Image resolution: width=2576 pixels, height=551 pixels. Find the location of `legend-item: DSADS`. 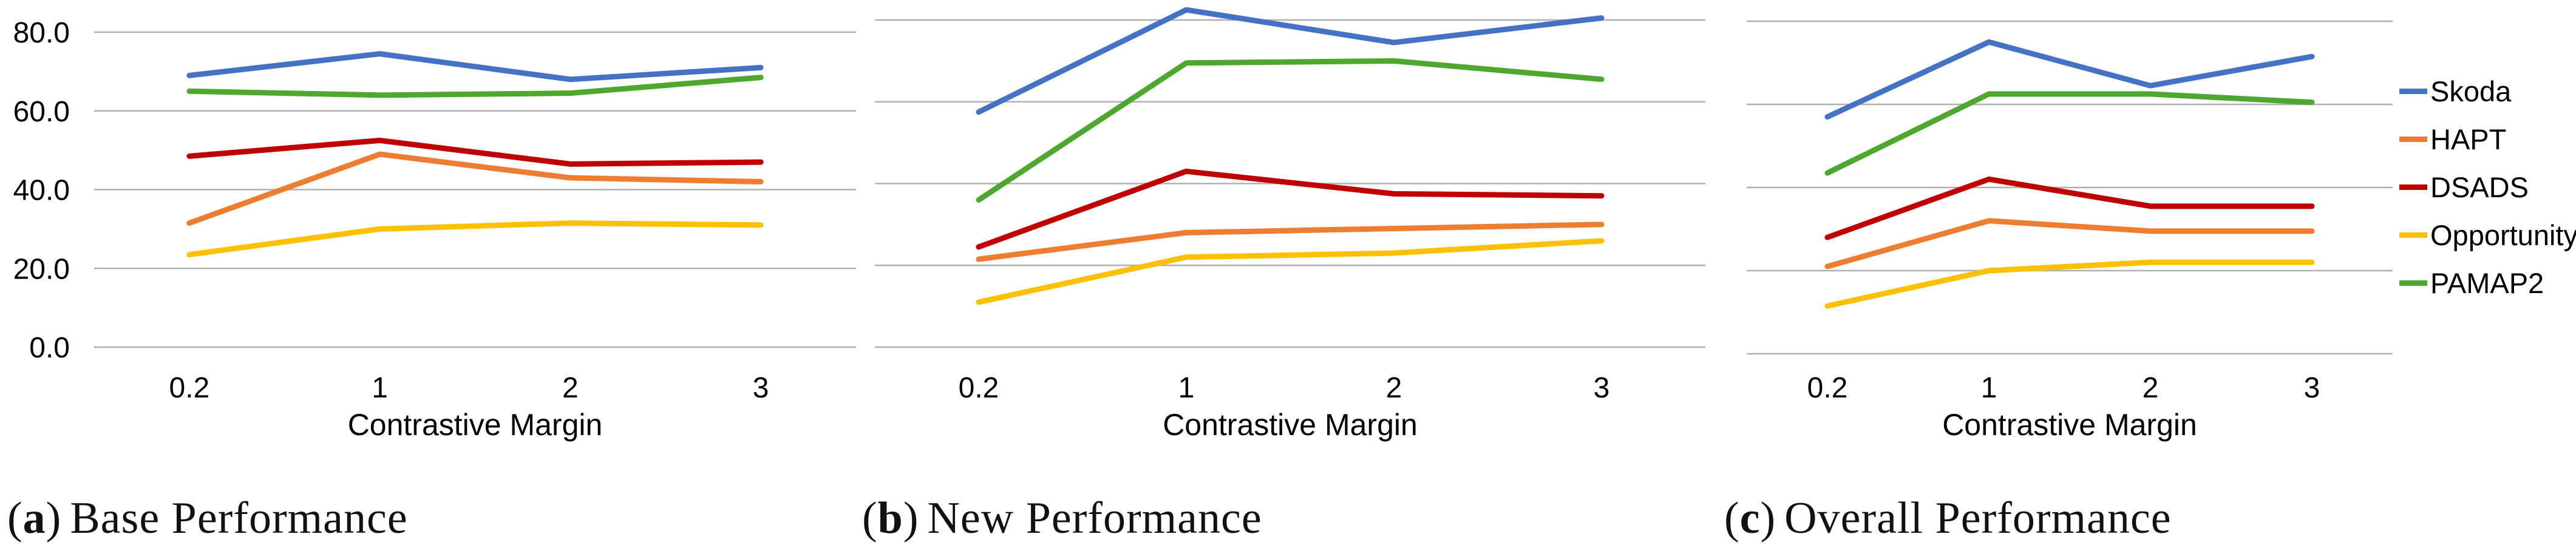

legend-item: DSADS is located at coordinates (2487, 187).